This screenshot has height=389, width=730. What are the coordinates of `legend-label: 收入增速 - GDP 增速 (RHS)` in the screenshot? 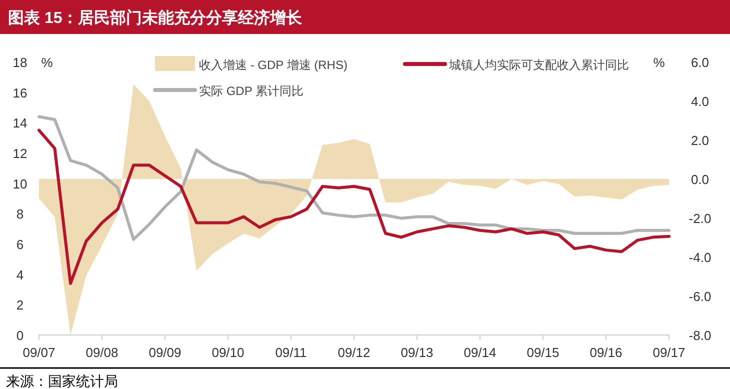 It's located at (273, 65).